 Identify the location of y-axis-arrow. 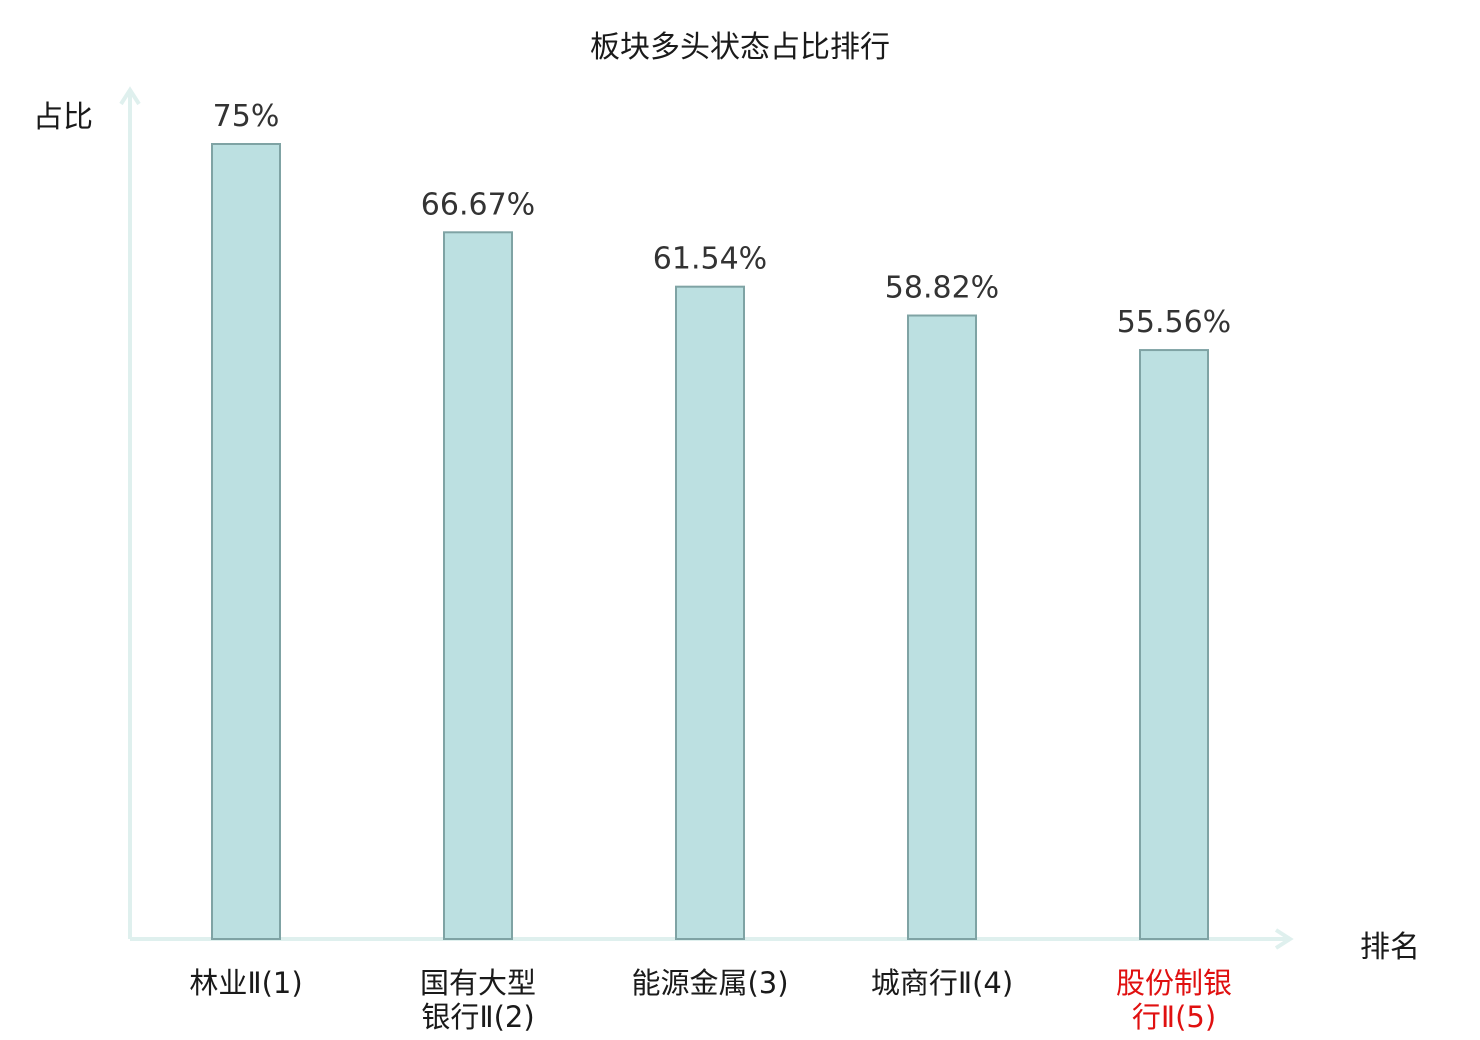
(130, 96).